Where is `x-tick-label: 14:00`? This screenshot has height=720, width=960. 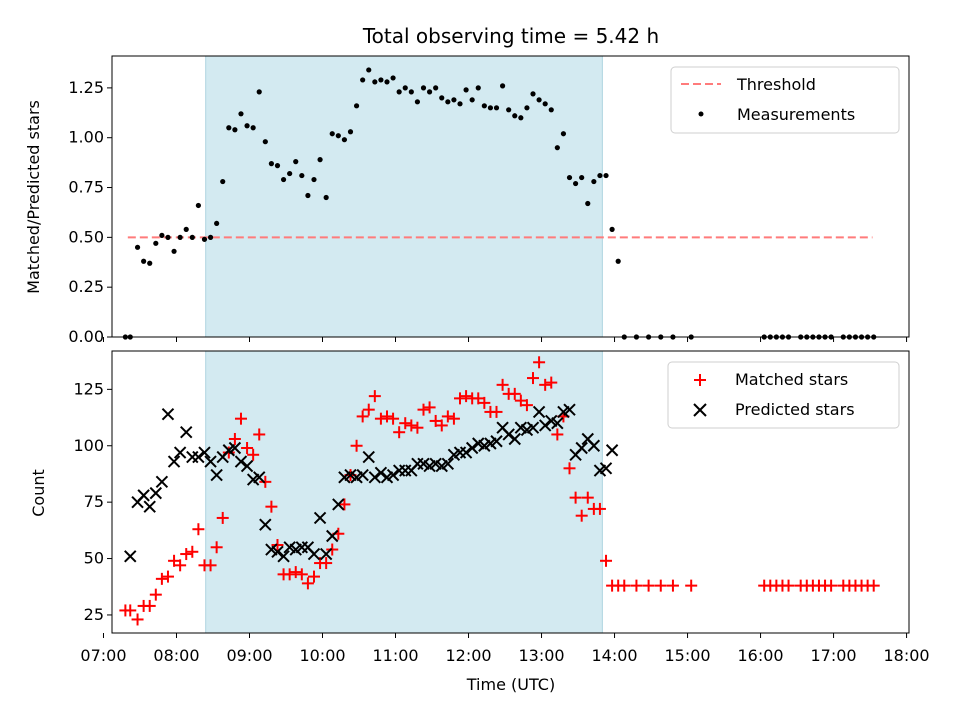 x-tick-label: 14:00 is located at coordinates (614, 655).